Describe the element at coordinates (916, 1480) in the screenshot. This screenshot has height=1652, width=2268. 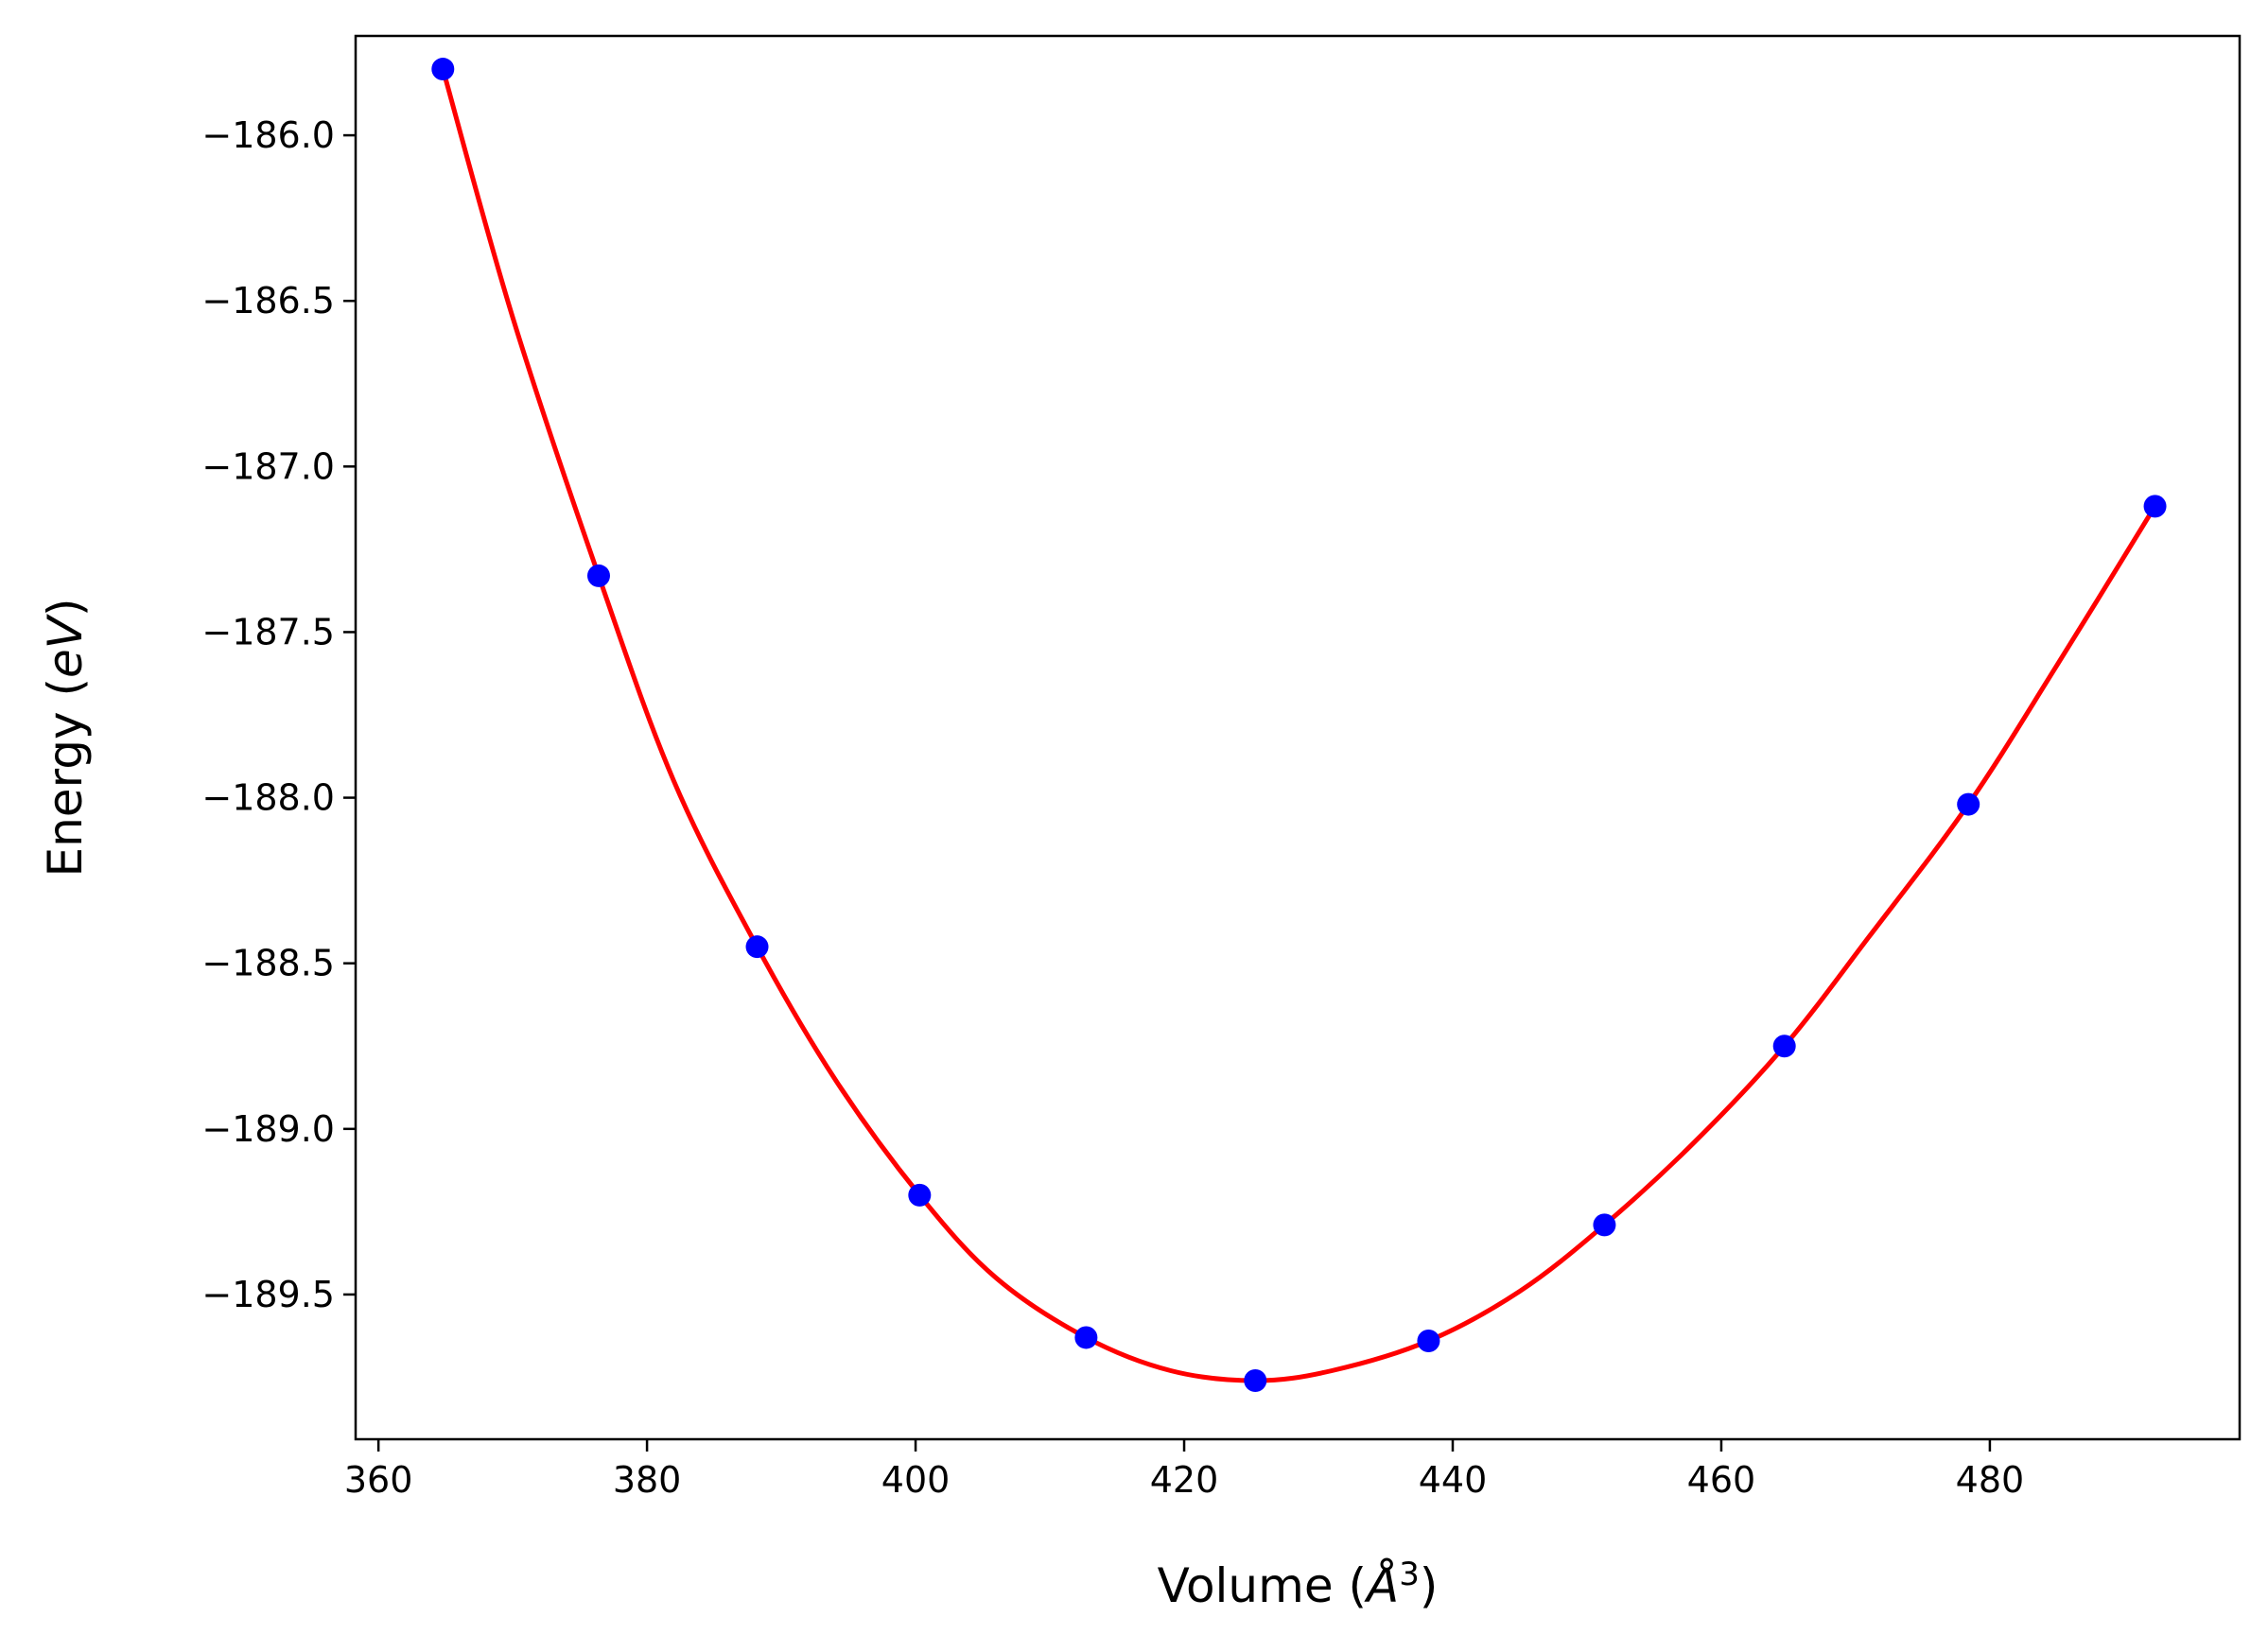
I see `x-tick-label: 400` at that location.